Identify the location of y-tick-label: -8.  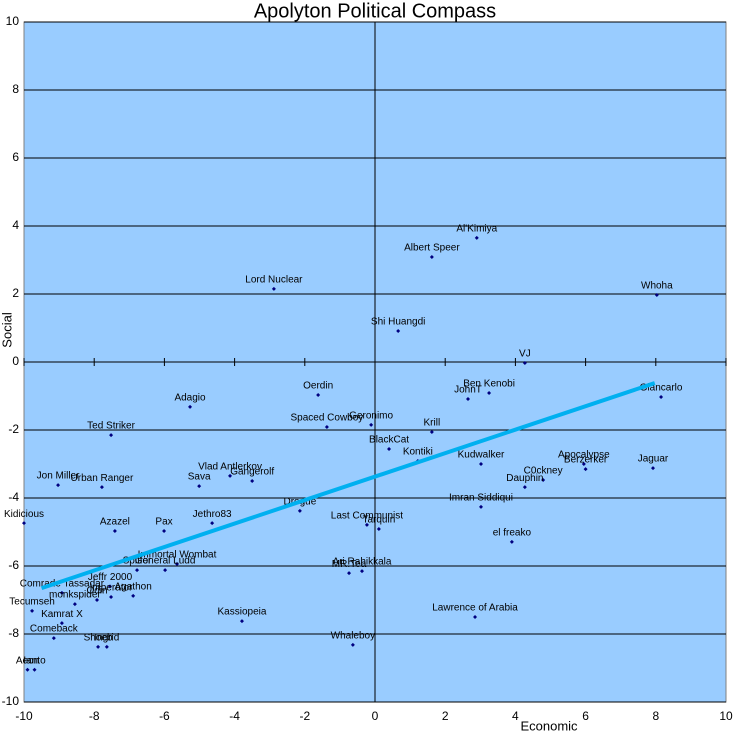
(13, 633).